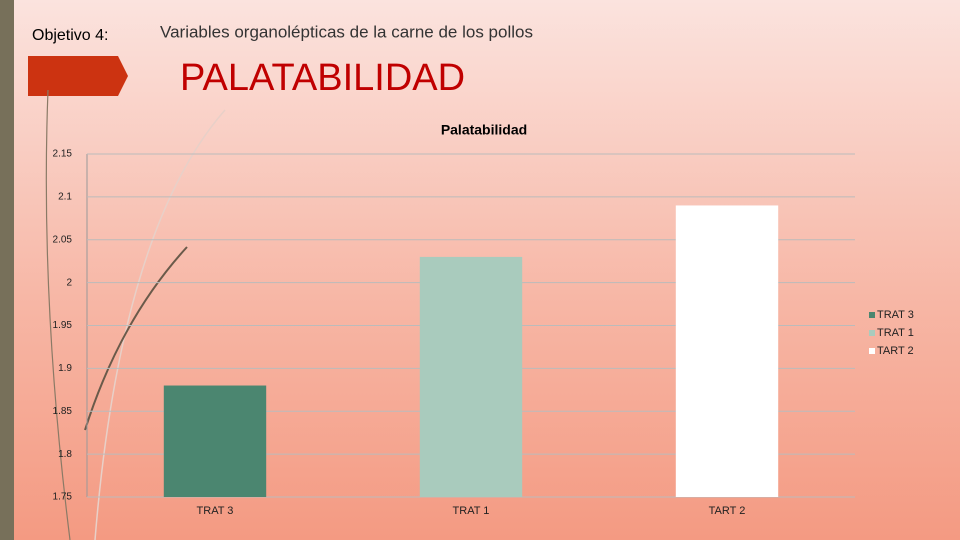 This screenshot has width=960, height=540. I want to click on legend-label: TART 2, so click(895, 351).